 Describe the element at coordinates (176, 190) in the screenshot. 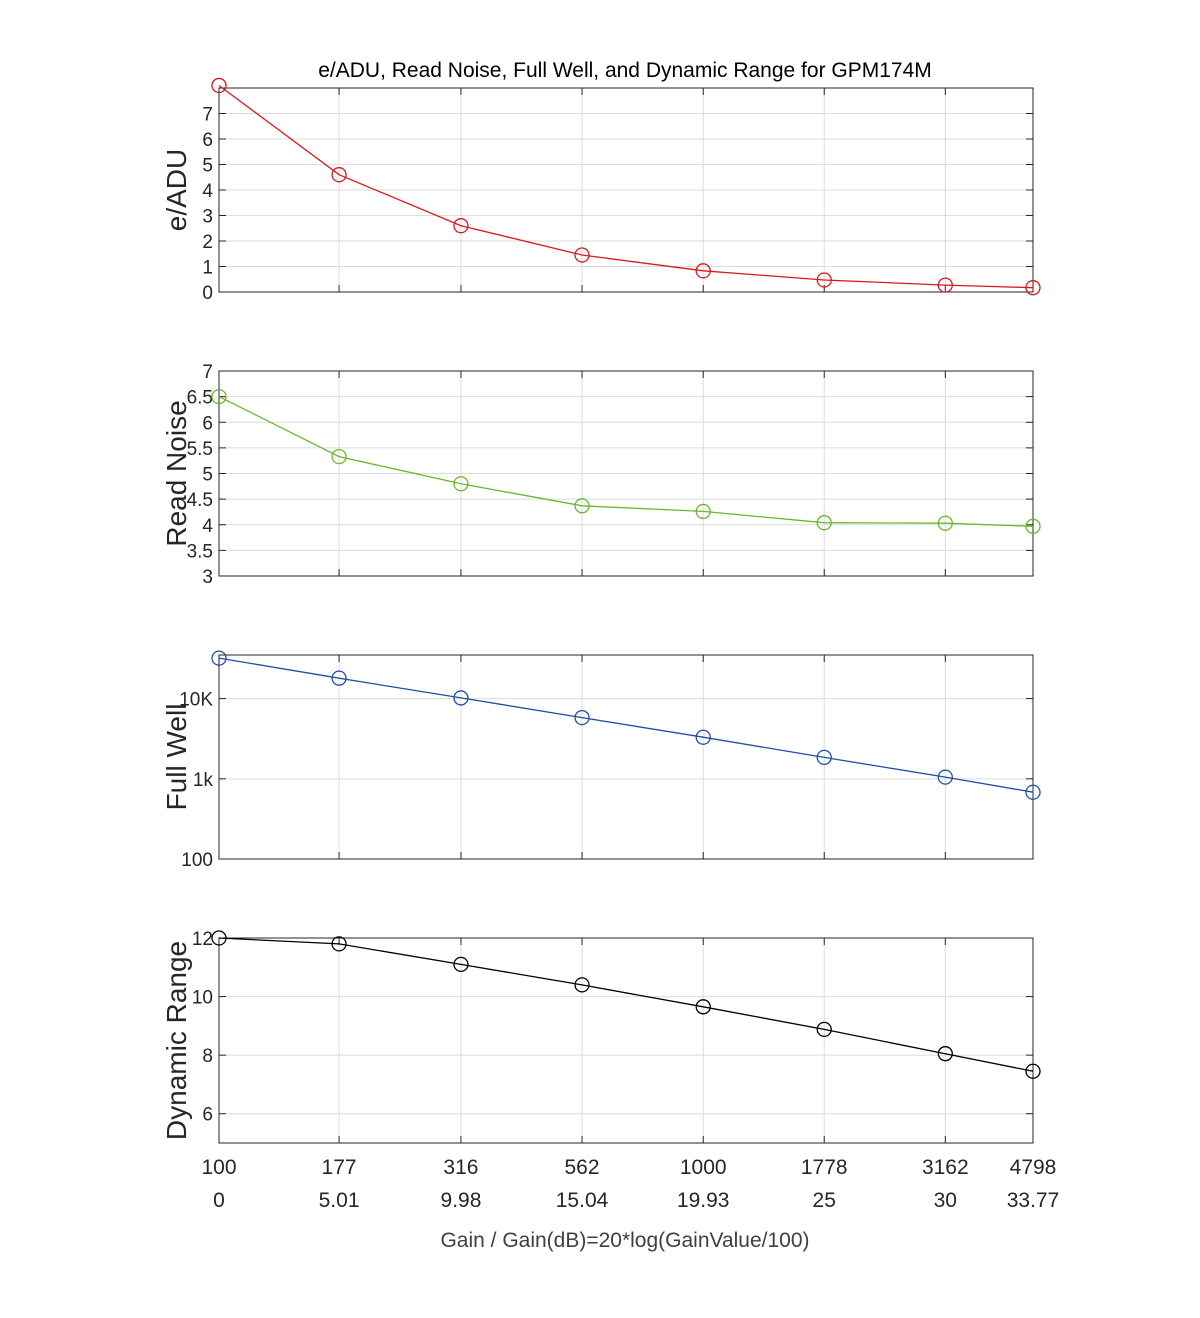

I see `y-axis-label: e/ADU` at that location.